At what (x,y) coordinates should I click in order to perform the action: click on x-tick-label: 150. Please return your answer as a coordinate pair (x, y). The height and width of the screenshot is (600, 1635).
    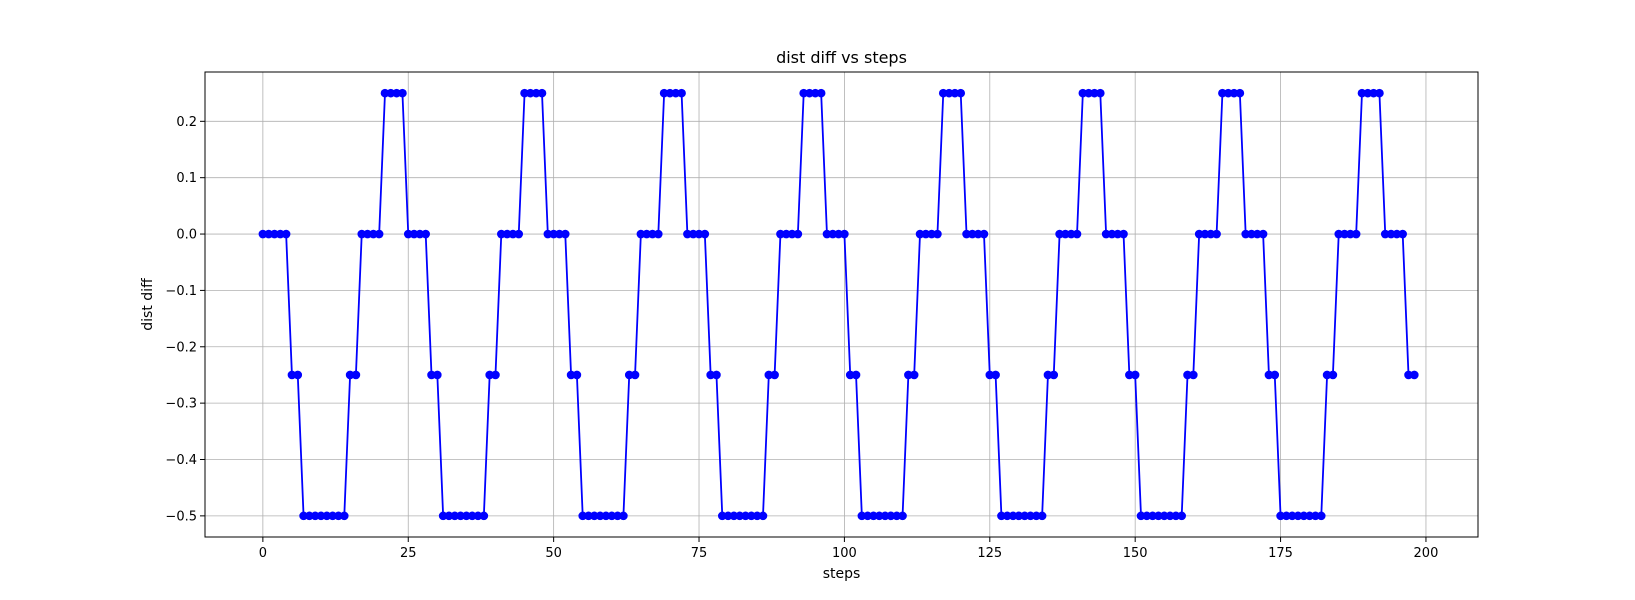
    Looking at the image, I should click on (1135, 553).